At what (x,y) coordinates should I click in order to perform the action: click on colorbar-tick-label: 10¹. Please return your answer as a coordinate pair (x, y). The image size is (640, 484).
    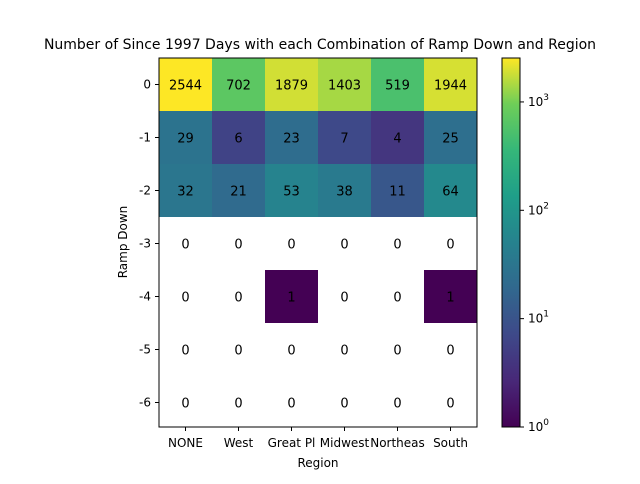
    Looking at the image, I should click on (538, 318).